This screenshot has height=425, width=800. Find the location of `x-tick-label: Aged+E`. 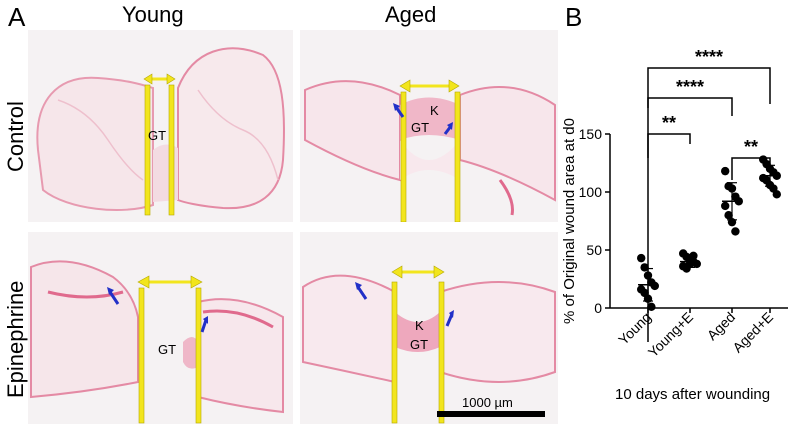

x-tick-label: Aged+E is located at coordinates (752, 332).